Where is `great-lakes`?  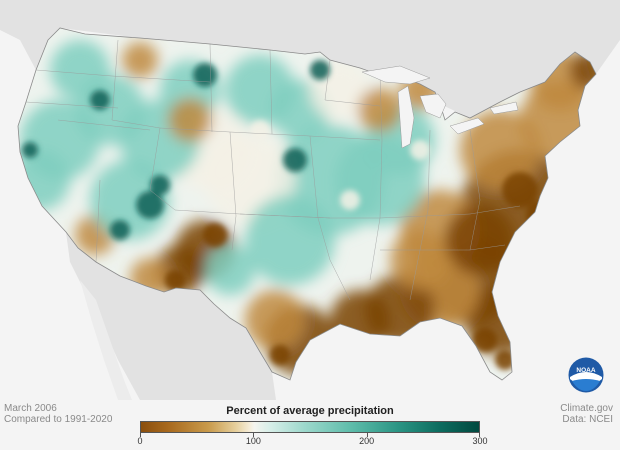 great-lakes is located at coordinates (440, 107).